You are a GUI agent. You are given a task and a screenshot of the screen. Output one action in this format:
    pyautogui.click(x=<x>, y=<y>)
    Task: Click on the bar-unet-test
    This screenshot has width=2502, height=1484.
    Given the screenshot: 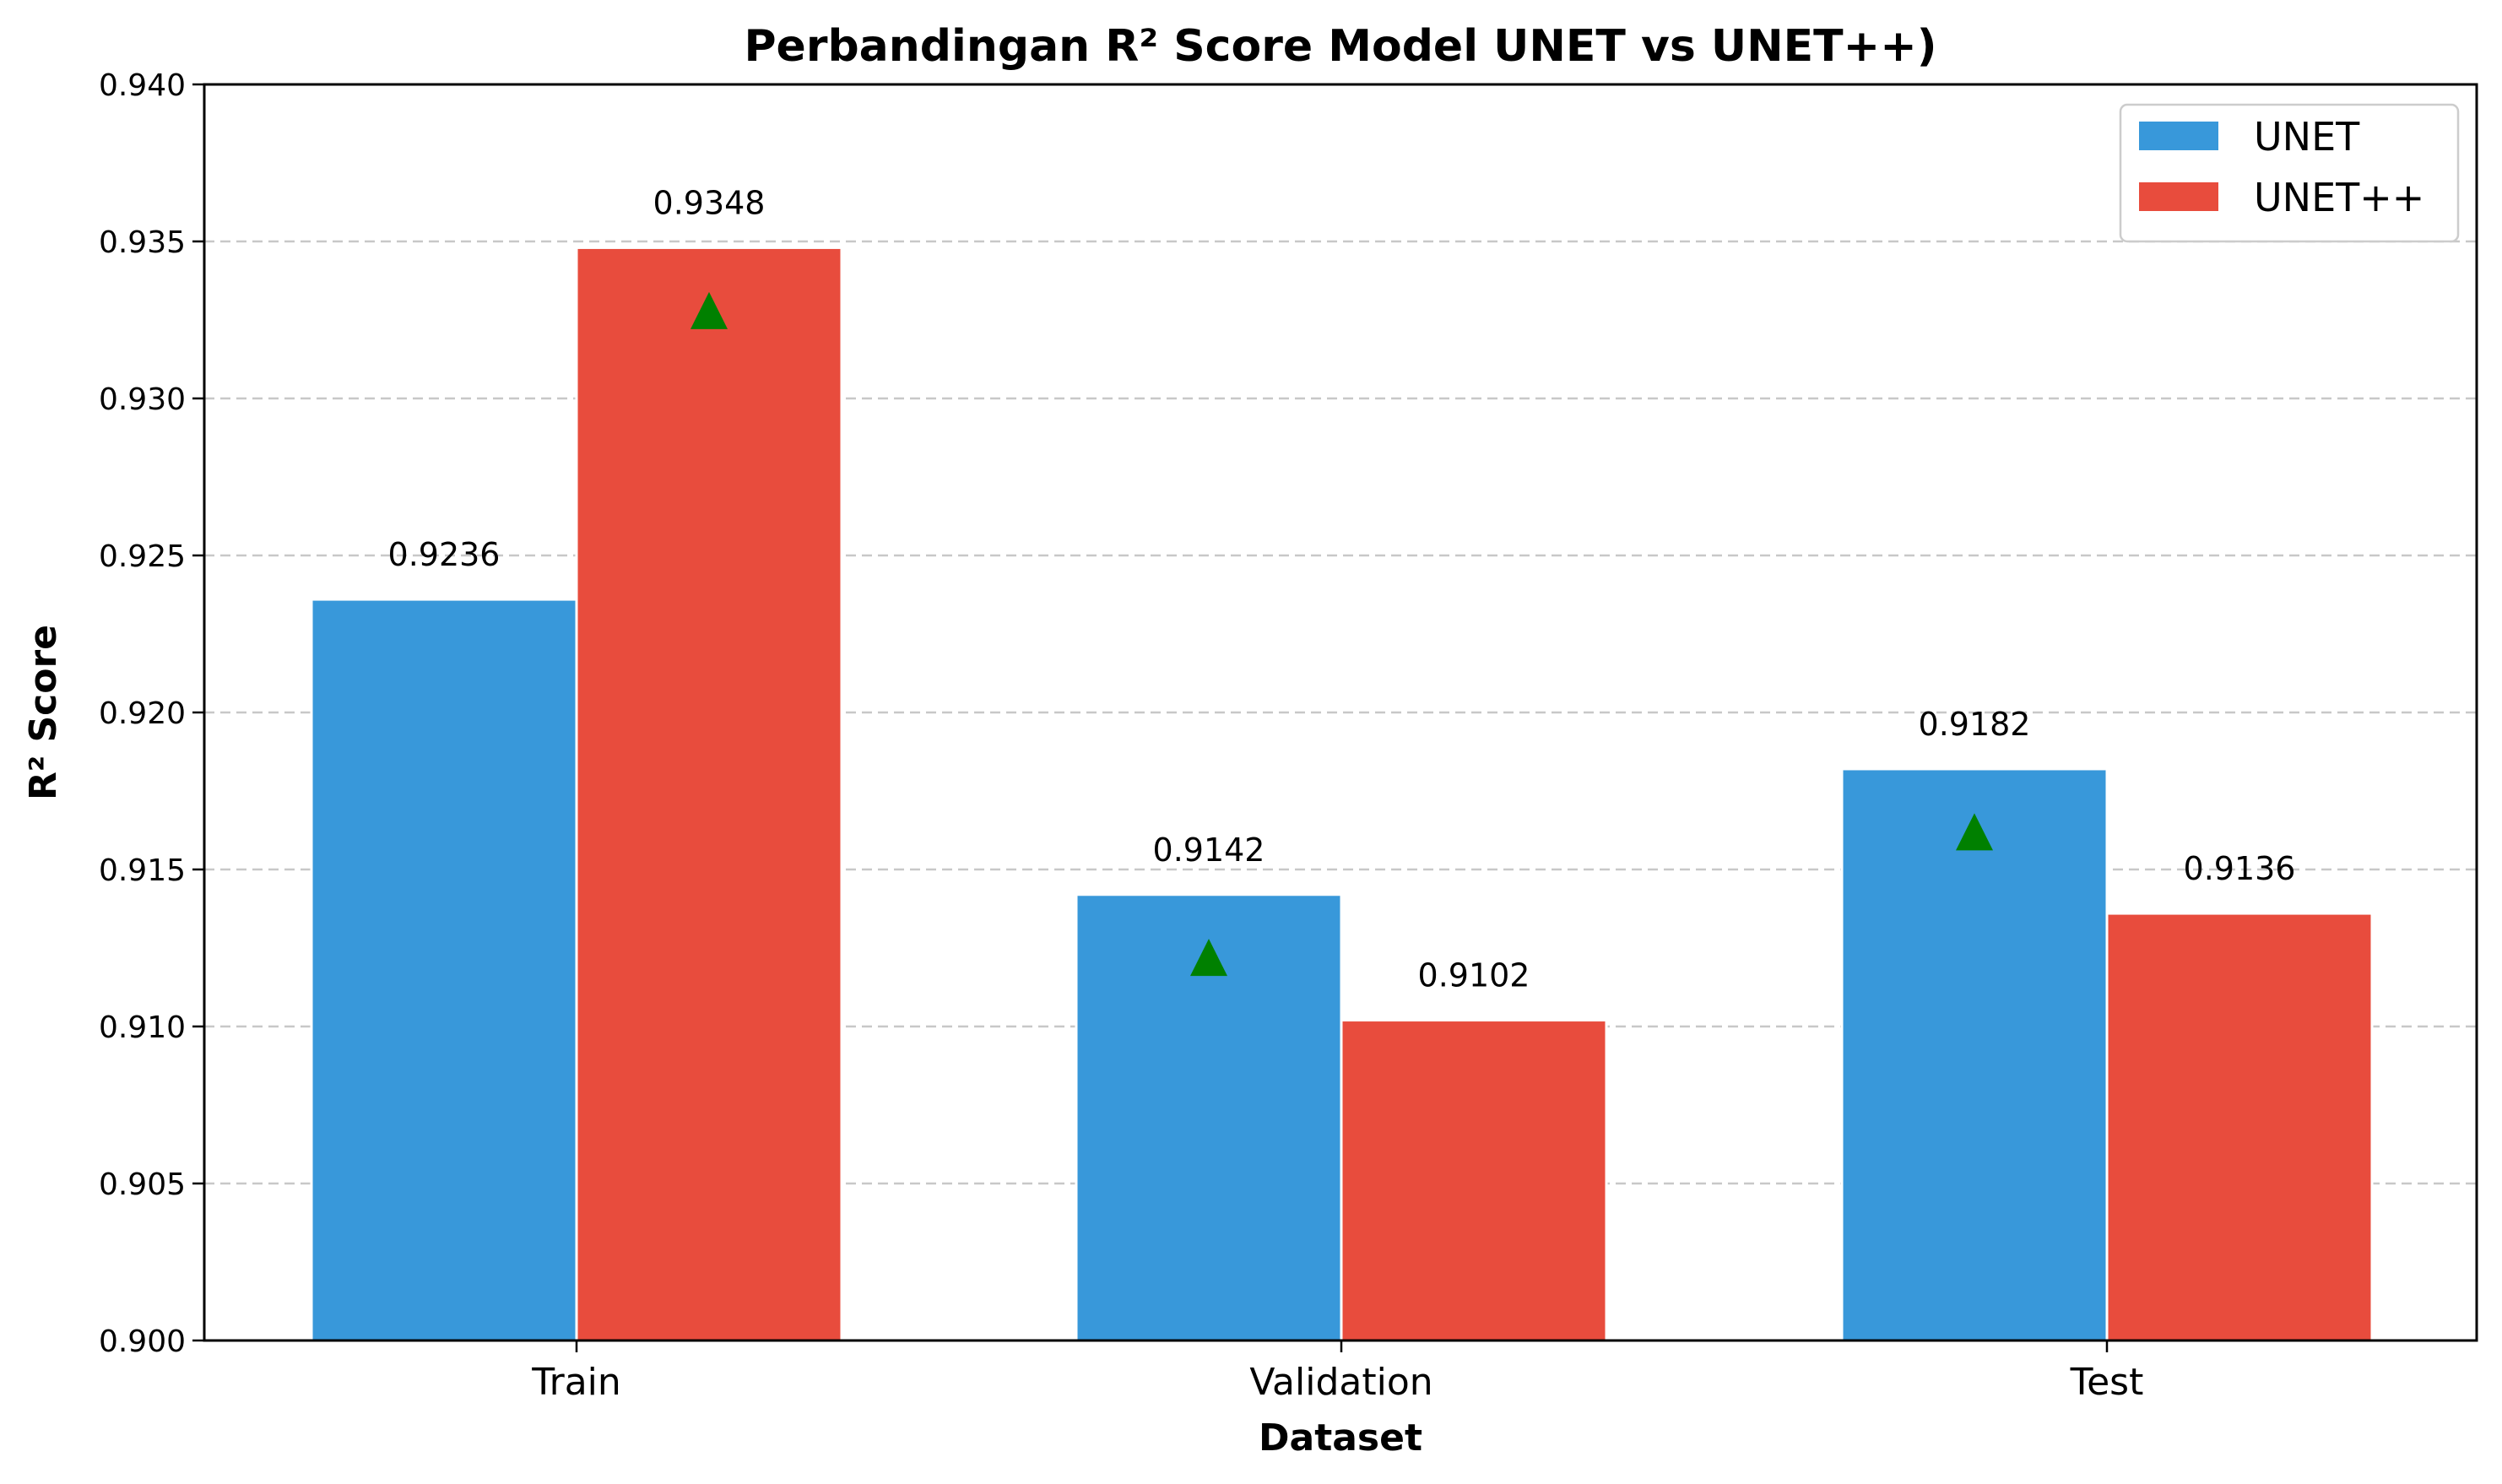 What is the action you would take?
    pyautogui.click(x=1974, y=1054)
    